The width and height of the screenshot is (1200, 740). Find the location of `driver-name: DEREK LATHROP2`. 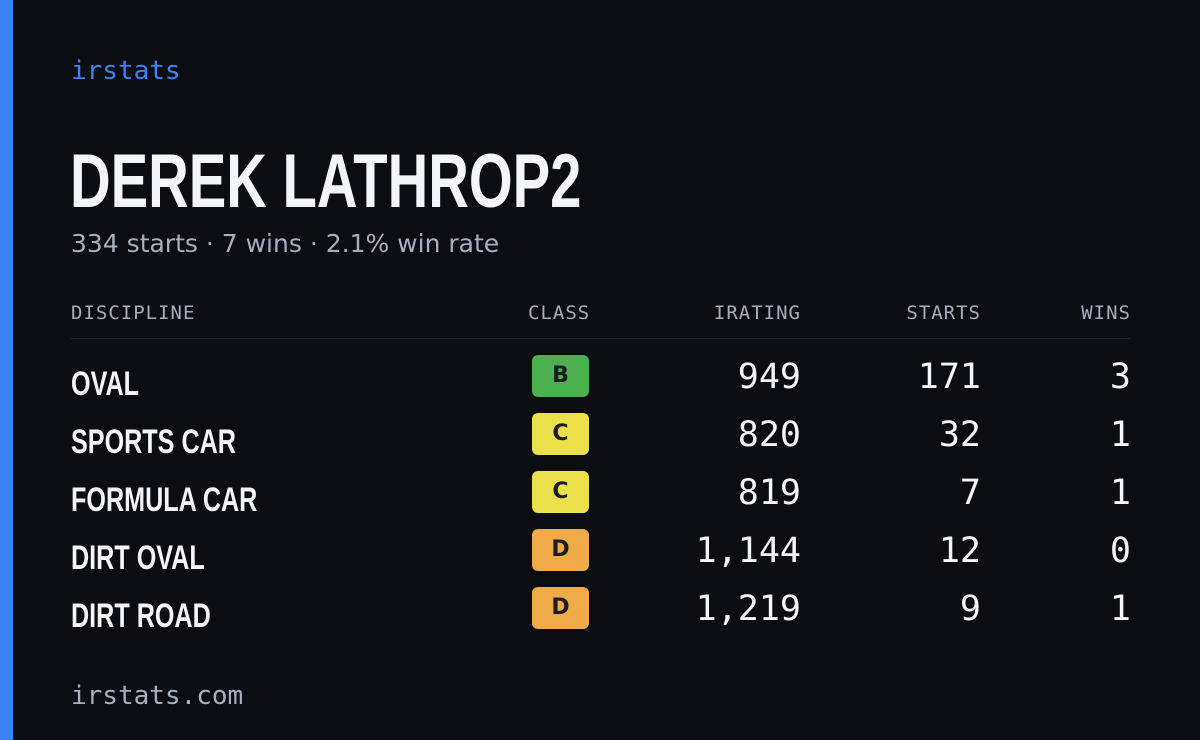

driver-name: DEREK LATHROP2 is located at coordinates (326, 181).